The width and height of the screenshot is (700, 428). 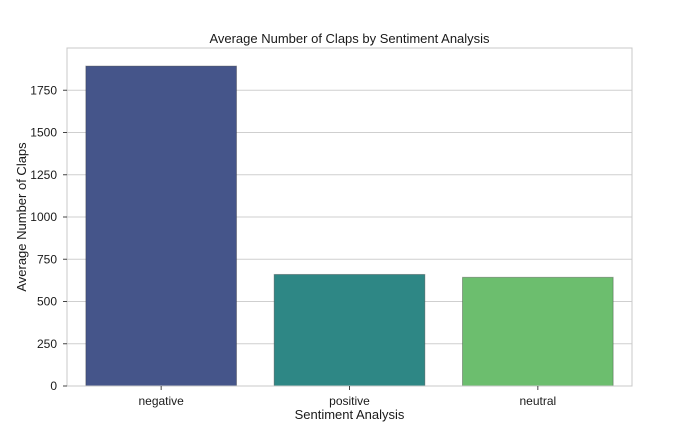 I want to click on y-tick-label: 500, so click(x=47, y=302).